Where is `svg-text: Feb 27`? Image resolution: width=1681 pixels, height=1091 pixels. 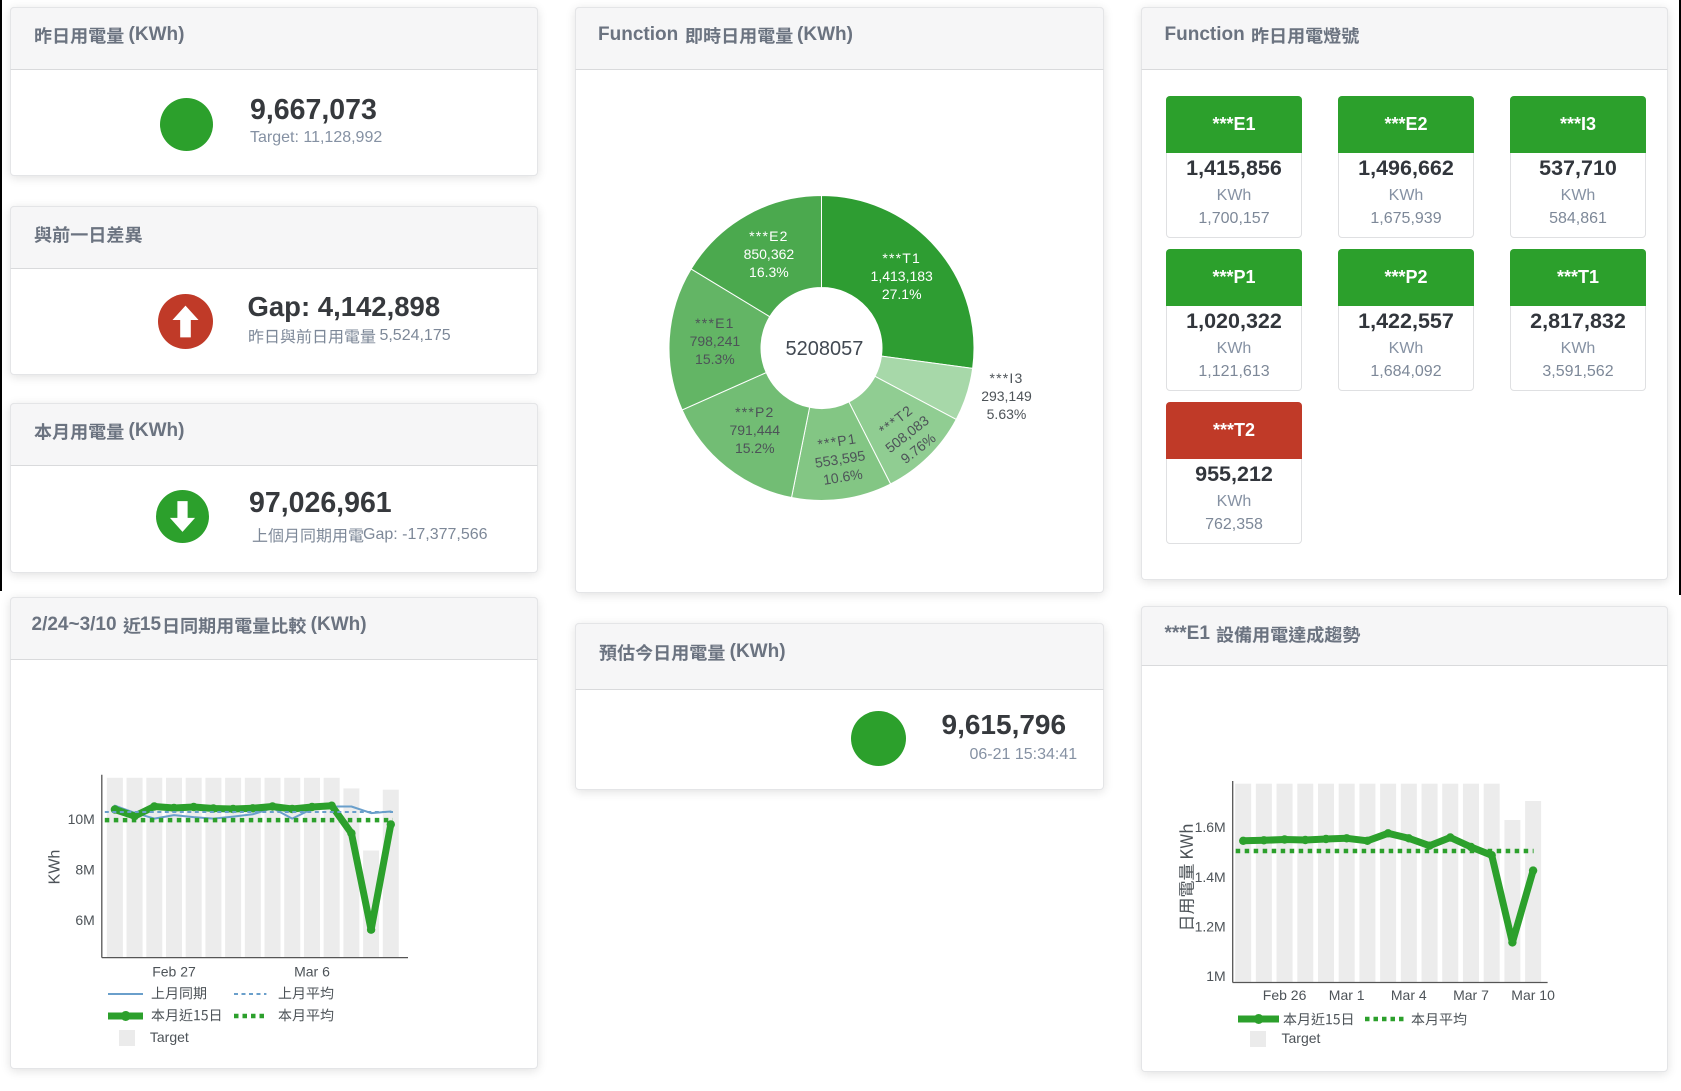 svg-text: Feb 27 is located at coordinates (174, 971).